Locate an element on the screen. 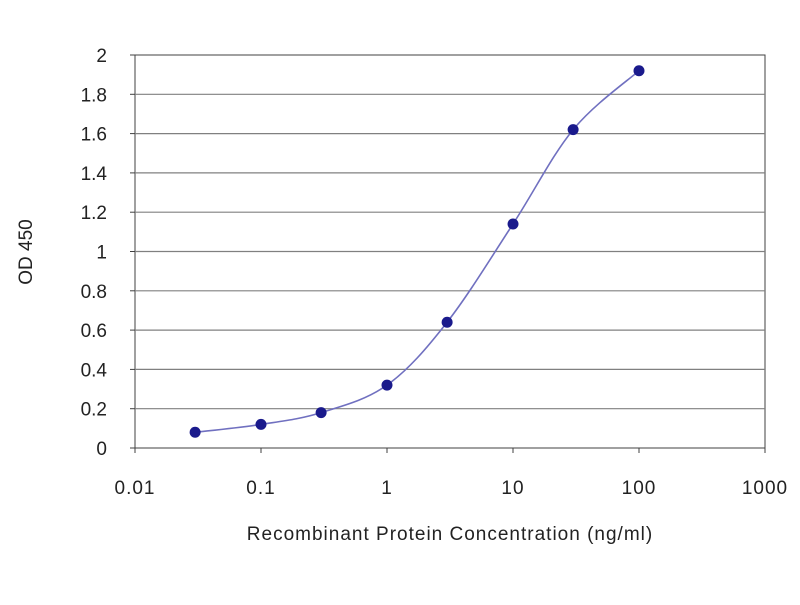  y-tick-label: 1.2 is located at coordinates (94, 213).